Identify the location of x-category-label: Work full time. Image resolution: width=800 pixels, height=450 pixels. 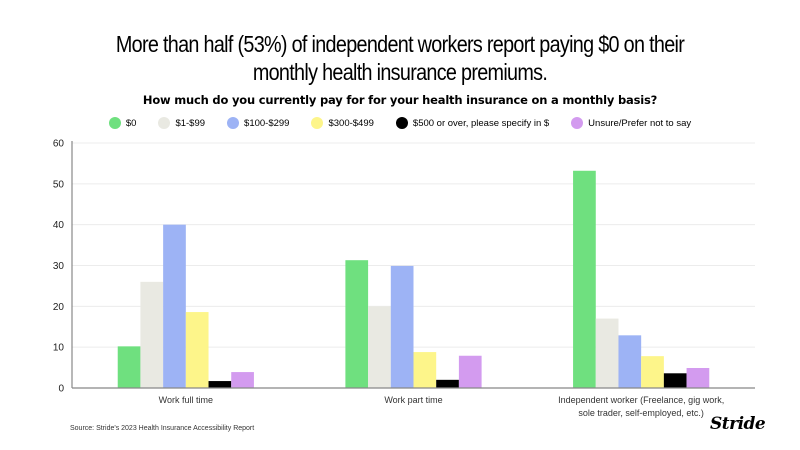
(186, 400).